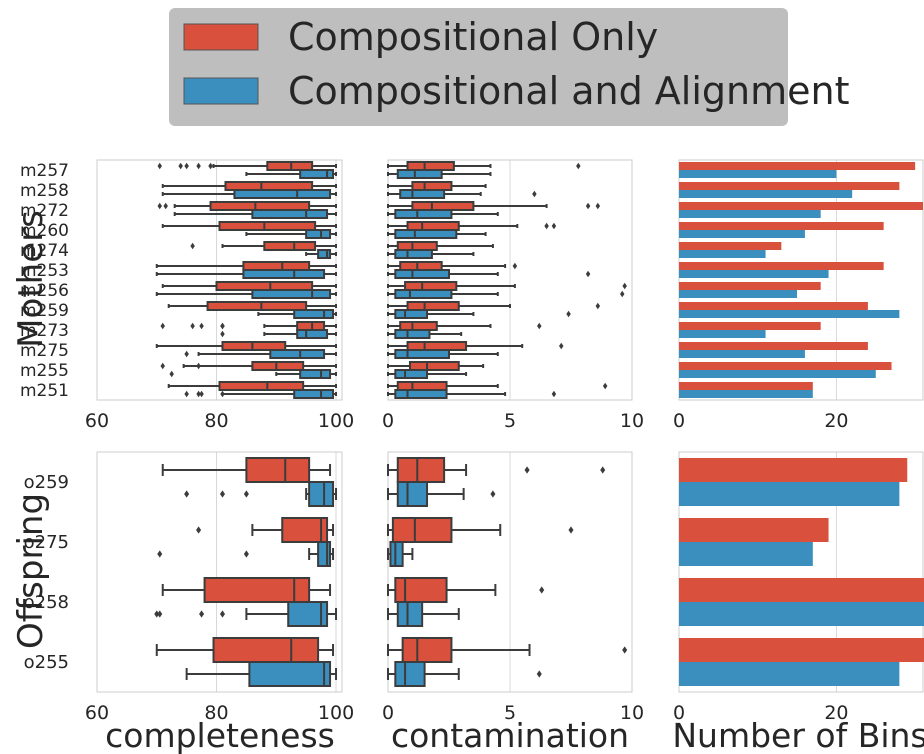 The height and width of the screenshot is (754, 924). I want to click on x-tick-label: 5, so click(510, 713).